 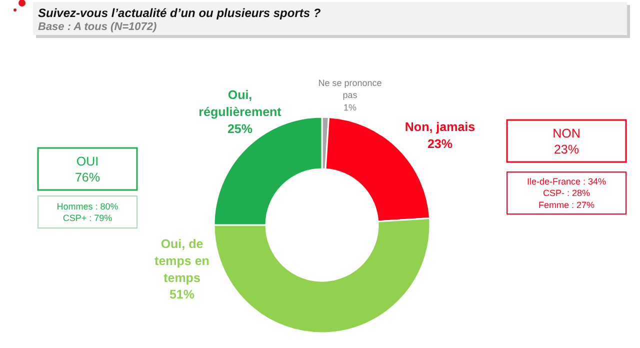 What do you see at coordinates (180, 13) in the screenshot?
I see `chart-title: Suivez-vous l’actualité d’un ou plusieurs sports ?` at bounding box center [180, 13].